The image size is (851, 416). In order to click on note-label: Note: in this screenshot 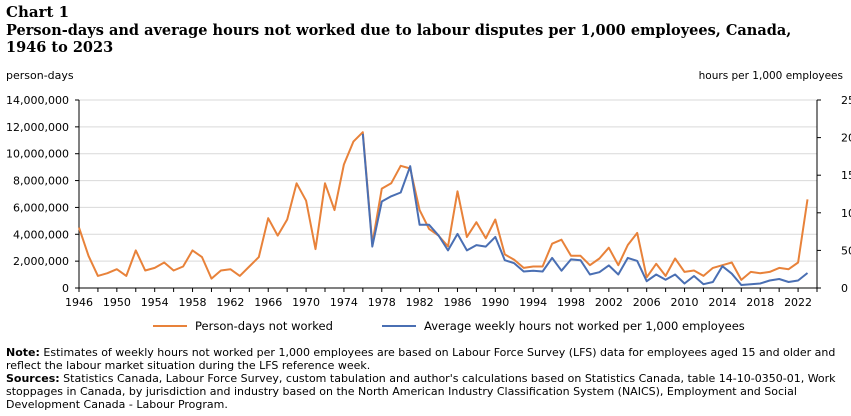, I will do `click(23, 352)`.